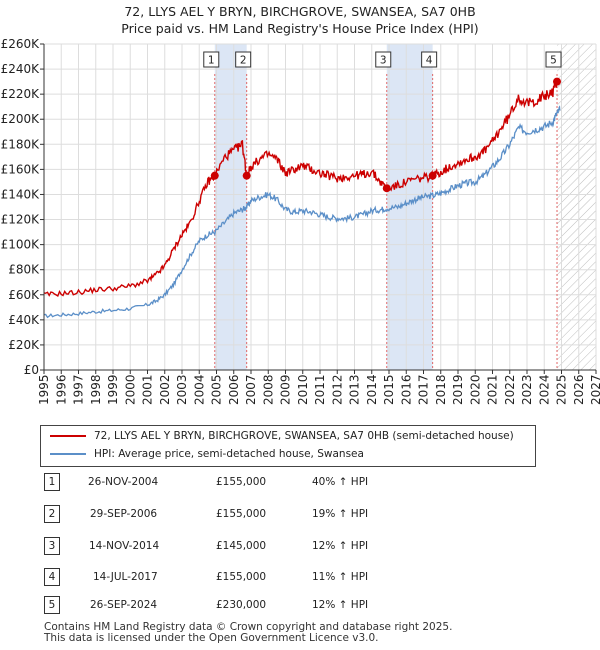 The height and width of the screenshot is (650, 600). I want to click on x-tick-label: 1999, so click(113, 389).